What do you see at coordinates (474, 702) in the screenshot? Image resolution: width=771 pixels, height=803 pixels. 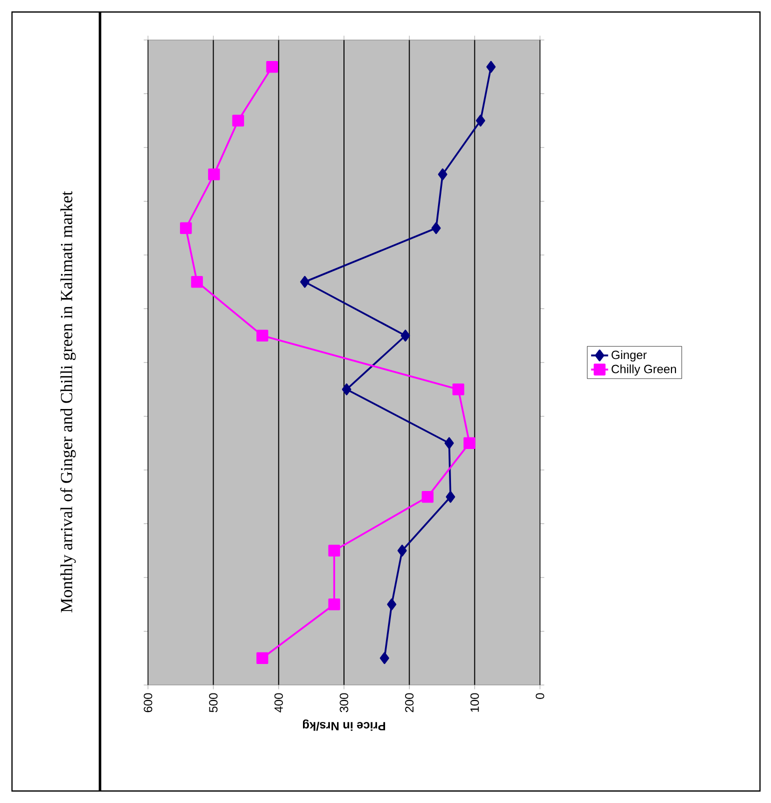 I see `x-tick-label: 100` at bounding box center [474, 702].